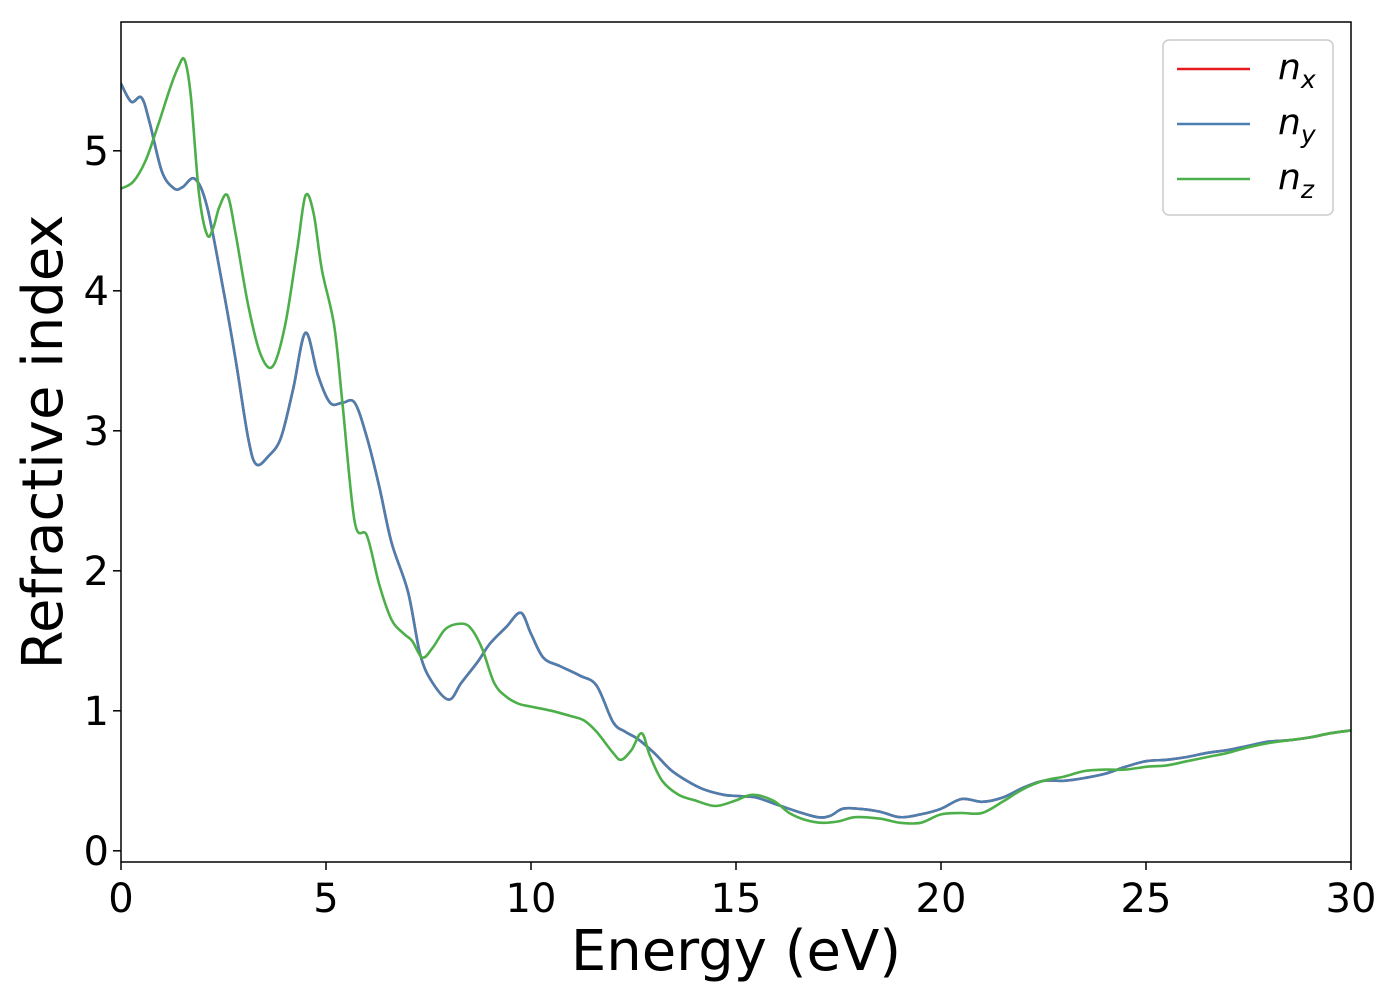  Describe the element at coordinates (736, 899) in the screenshot. I see `x-tick-label: 15` at that location.